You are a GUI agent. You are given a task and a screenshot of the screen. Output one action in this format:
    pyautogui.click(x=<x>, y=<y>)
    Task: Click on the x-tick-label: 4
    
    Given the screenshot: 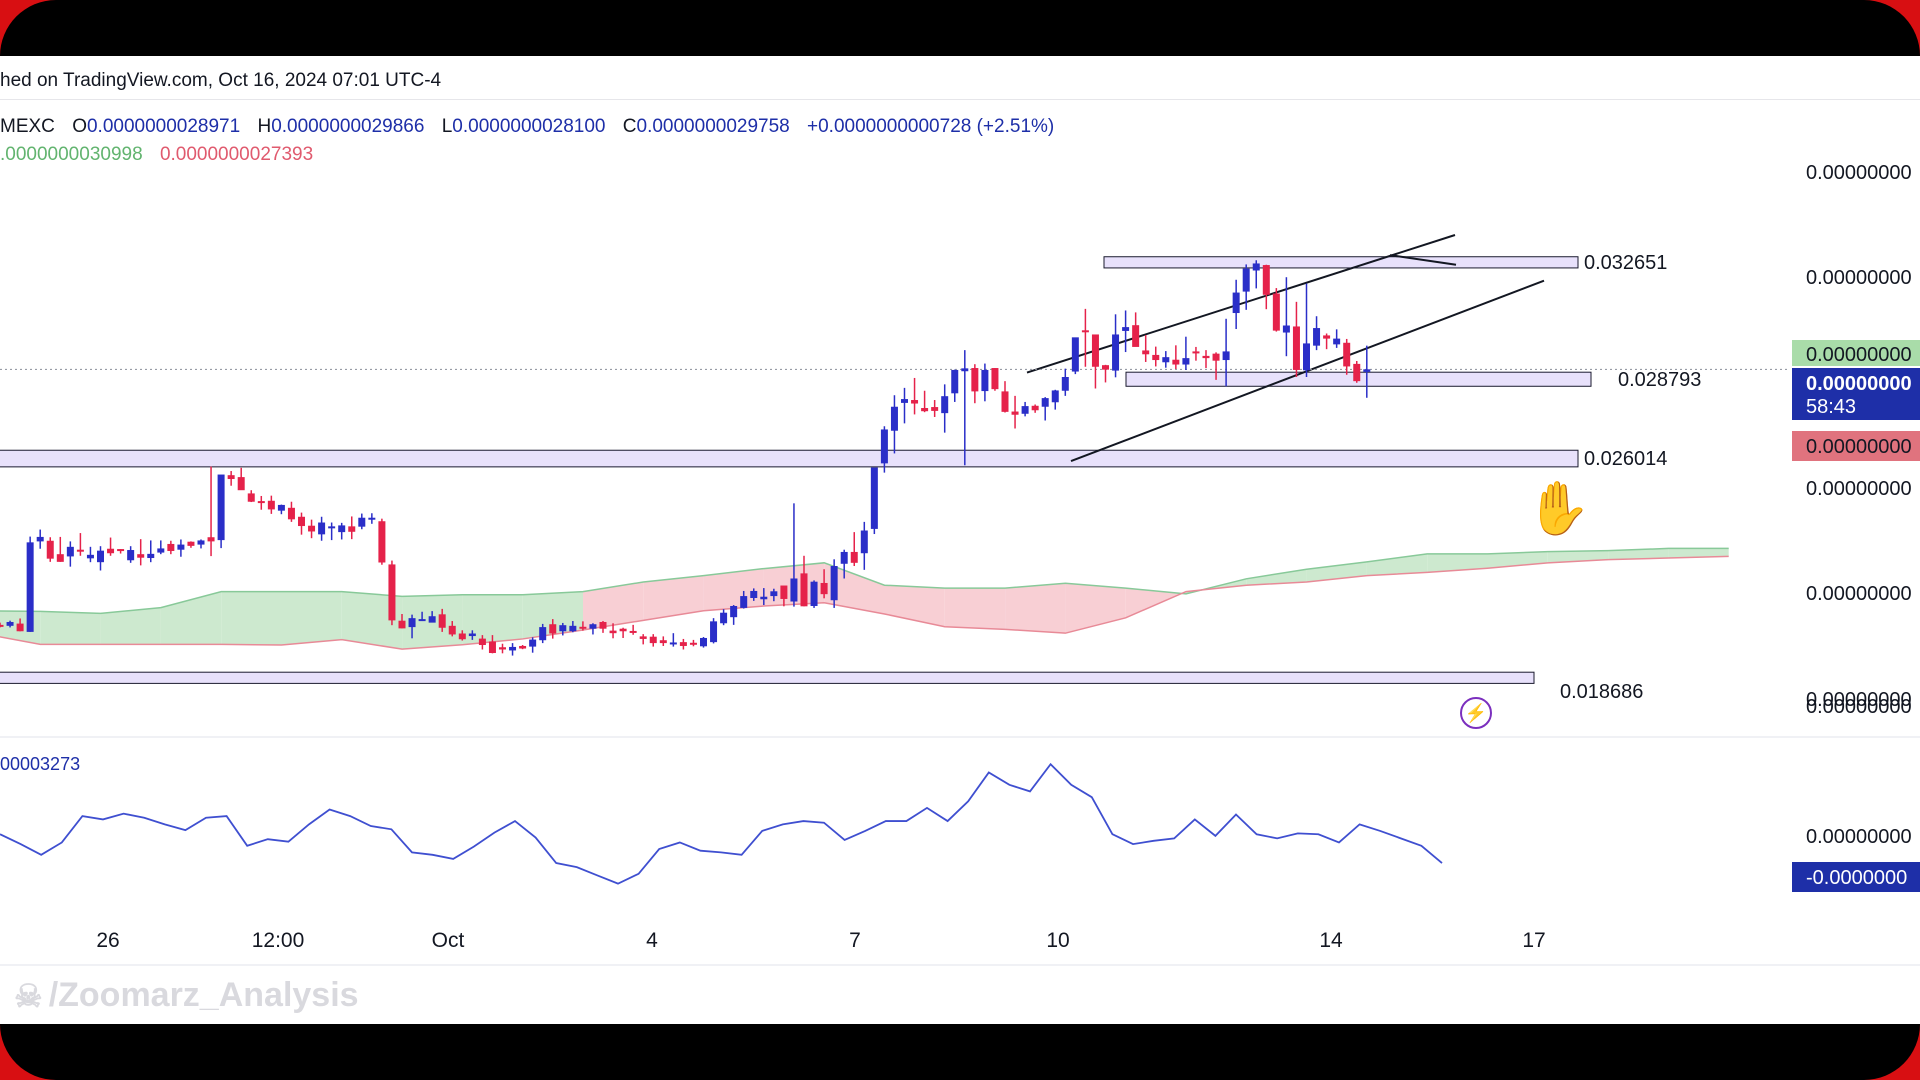 What is the action you would take?
    pyautogui.click(x=652, y=940)
    